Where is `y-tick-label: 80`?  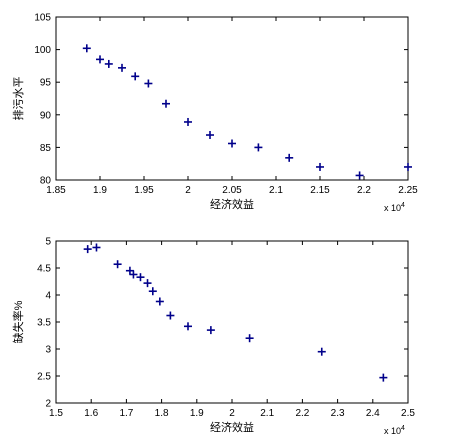 y-tick-label: 80 is located at coordinates (46, 181).